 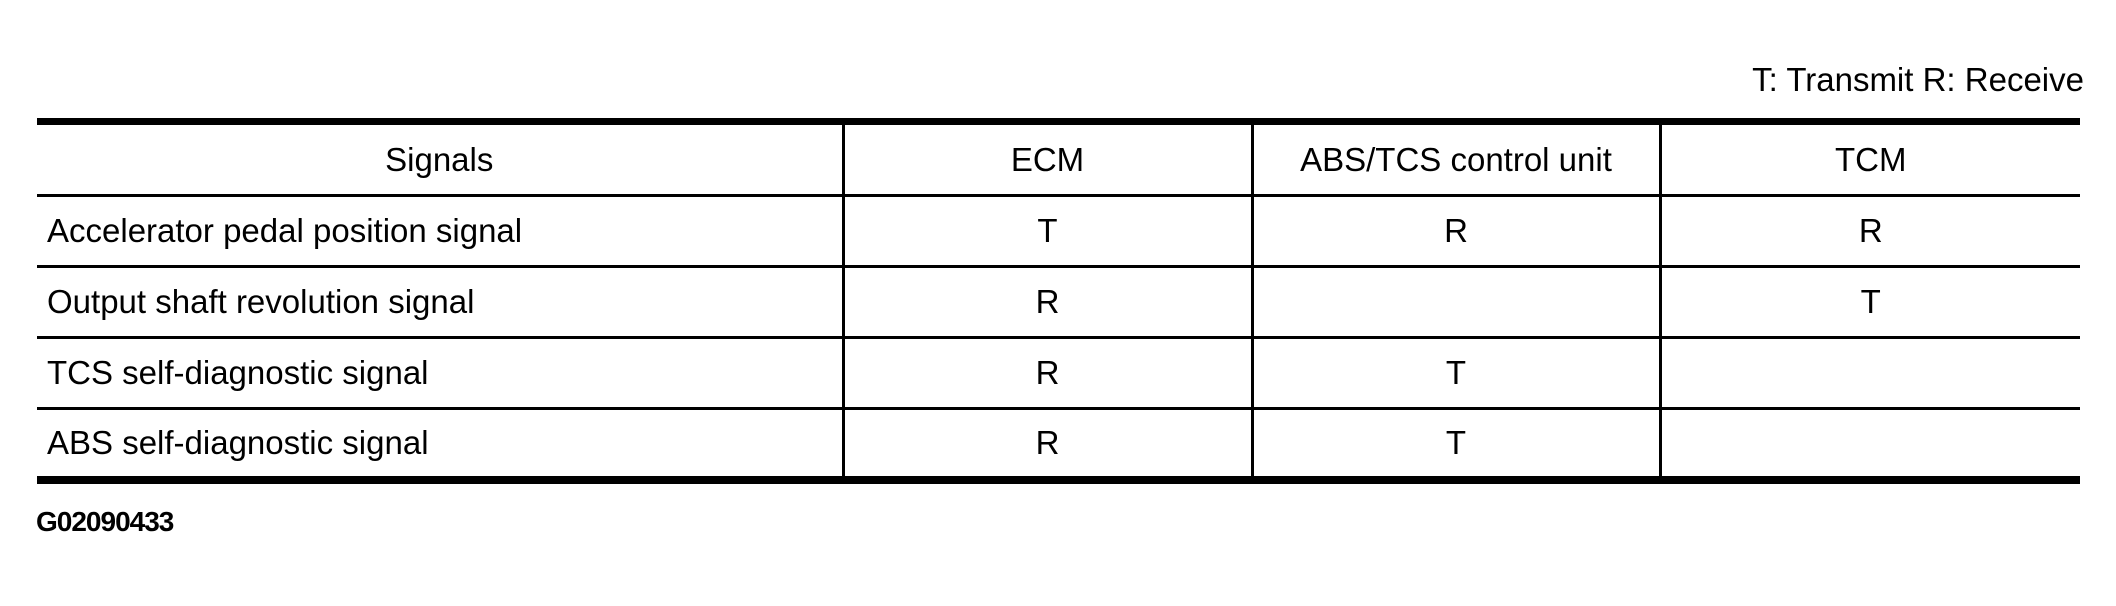 I want to click on transmit-receive-legend: T: Transmit R: Receive, so click(x=1918, y=79).